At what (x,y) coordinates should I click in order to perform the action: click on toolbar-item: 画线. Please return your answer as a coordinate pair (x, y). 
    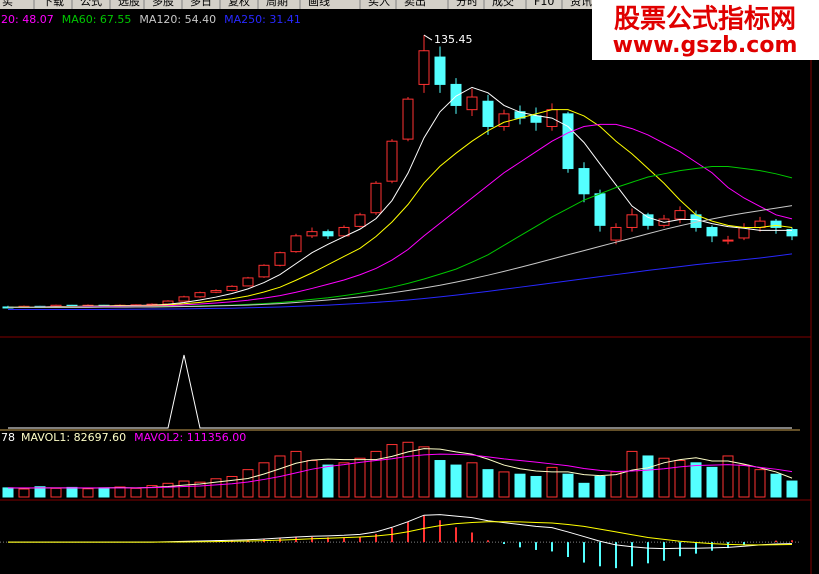
    Looking at the image, I should click on (319, 4).